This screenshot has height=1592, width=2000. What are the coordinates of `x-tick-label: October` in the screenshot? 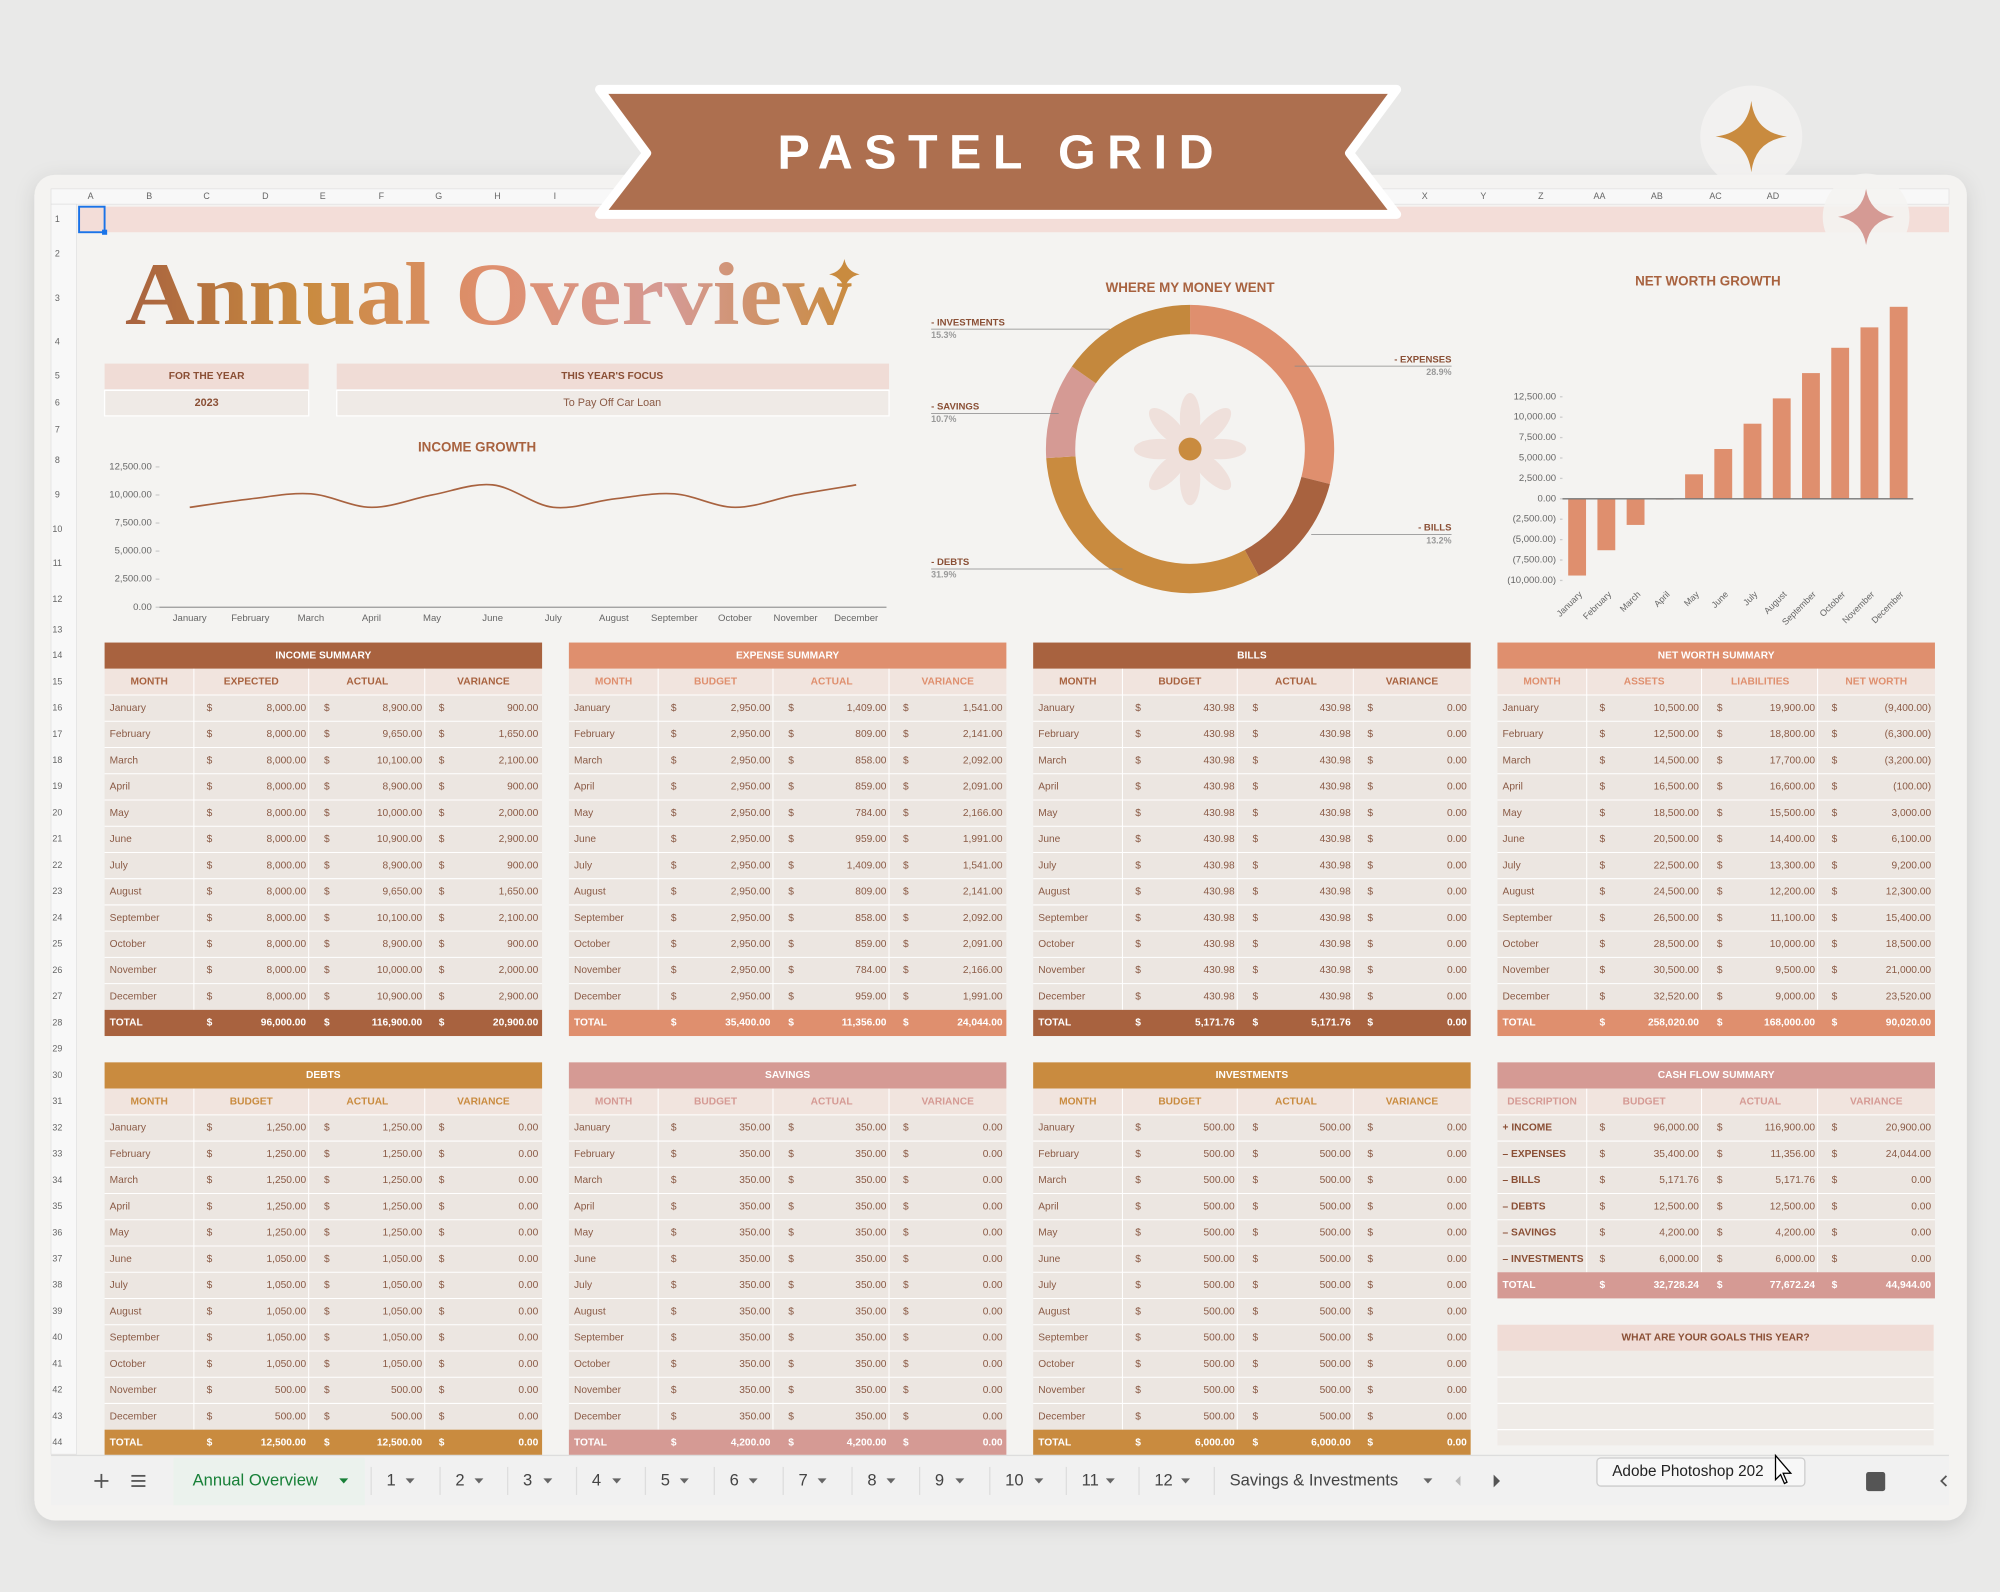 It's located at (735, 618).